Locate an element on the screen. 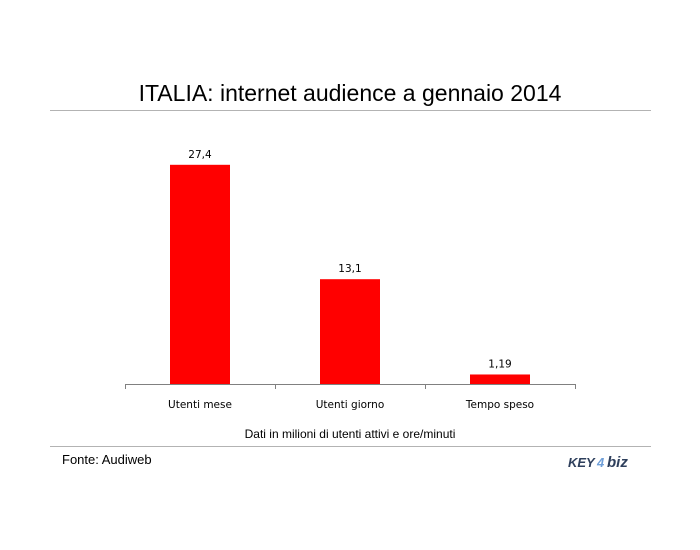 The width and height of the screenshot is (700, 550). chart-title: ITALIA: internet audience a gennaio 2014 is located at coordinates (350, 93).